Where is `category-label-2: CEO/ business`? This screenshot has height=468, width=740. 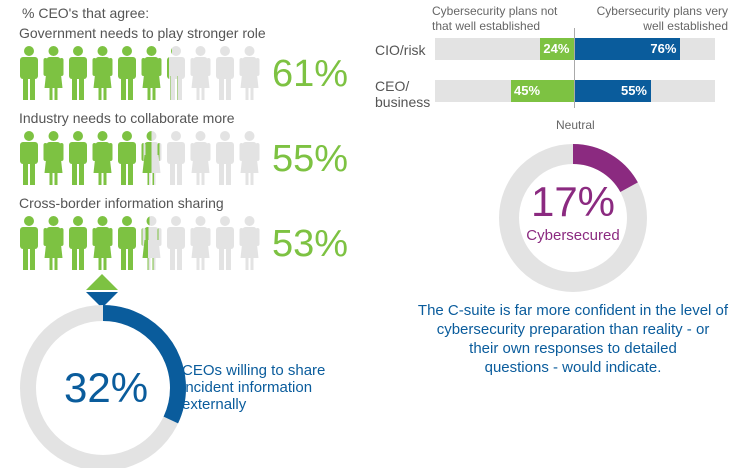 category-label-2: CEO/ business is located at coordinates (403, 94).